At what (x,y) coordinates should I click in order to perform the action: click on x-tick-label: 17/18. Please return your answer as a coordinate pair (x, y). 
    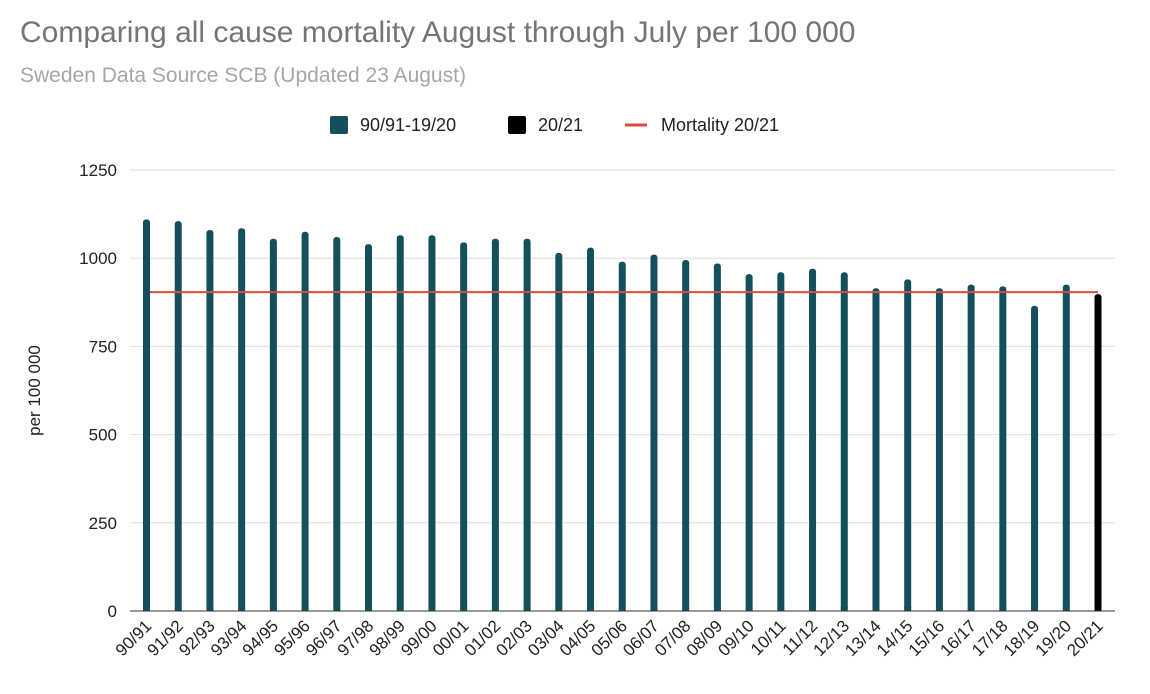
    Looking at the image, I should click on (990, 638).